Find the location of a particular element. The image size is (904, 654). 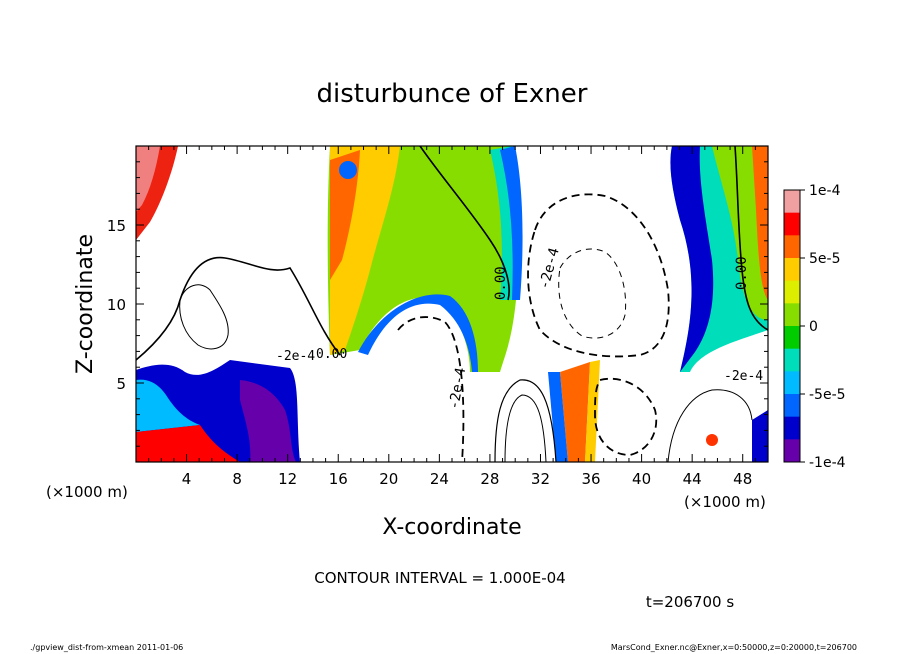

colorbar-tick-label: 5e-5 is located at coordinates (824, 259).